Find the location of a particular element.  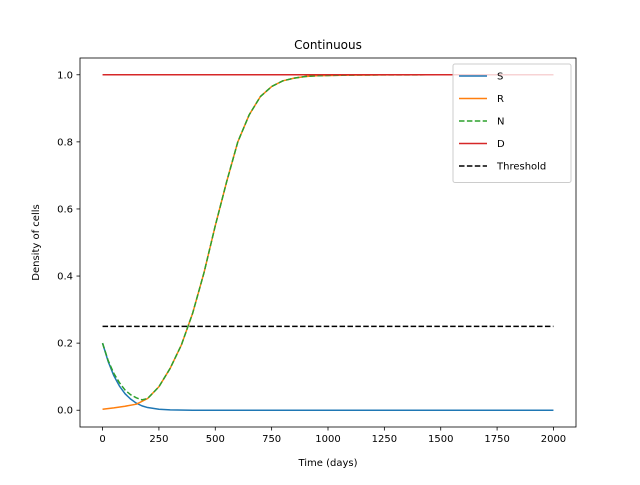

legend-label-r: R is located at coordinates (500, 99).